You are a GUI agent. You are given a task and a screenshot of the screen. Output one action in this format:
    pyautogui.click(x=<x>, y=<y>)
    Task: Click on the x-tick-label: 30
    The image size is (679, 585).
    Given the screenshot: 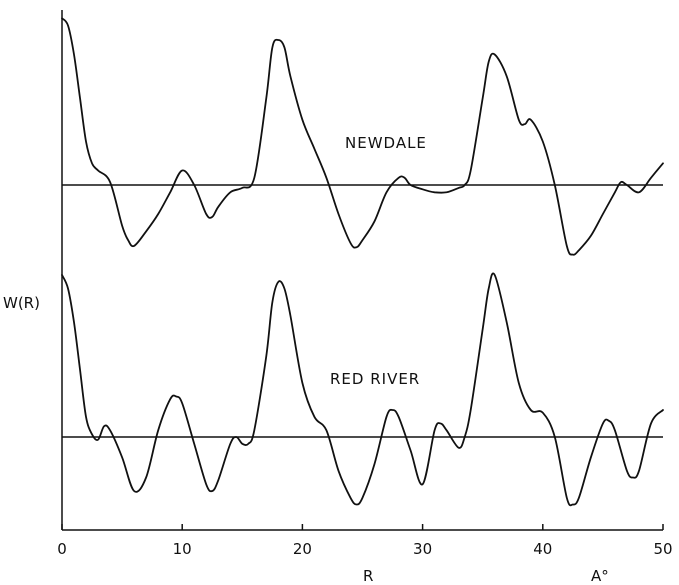 What is the action you would take?
    pyautogui.click(x=422, y=549)
    